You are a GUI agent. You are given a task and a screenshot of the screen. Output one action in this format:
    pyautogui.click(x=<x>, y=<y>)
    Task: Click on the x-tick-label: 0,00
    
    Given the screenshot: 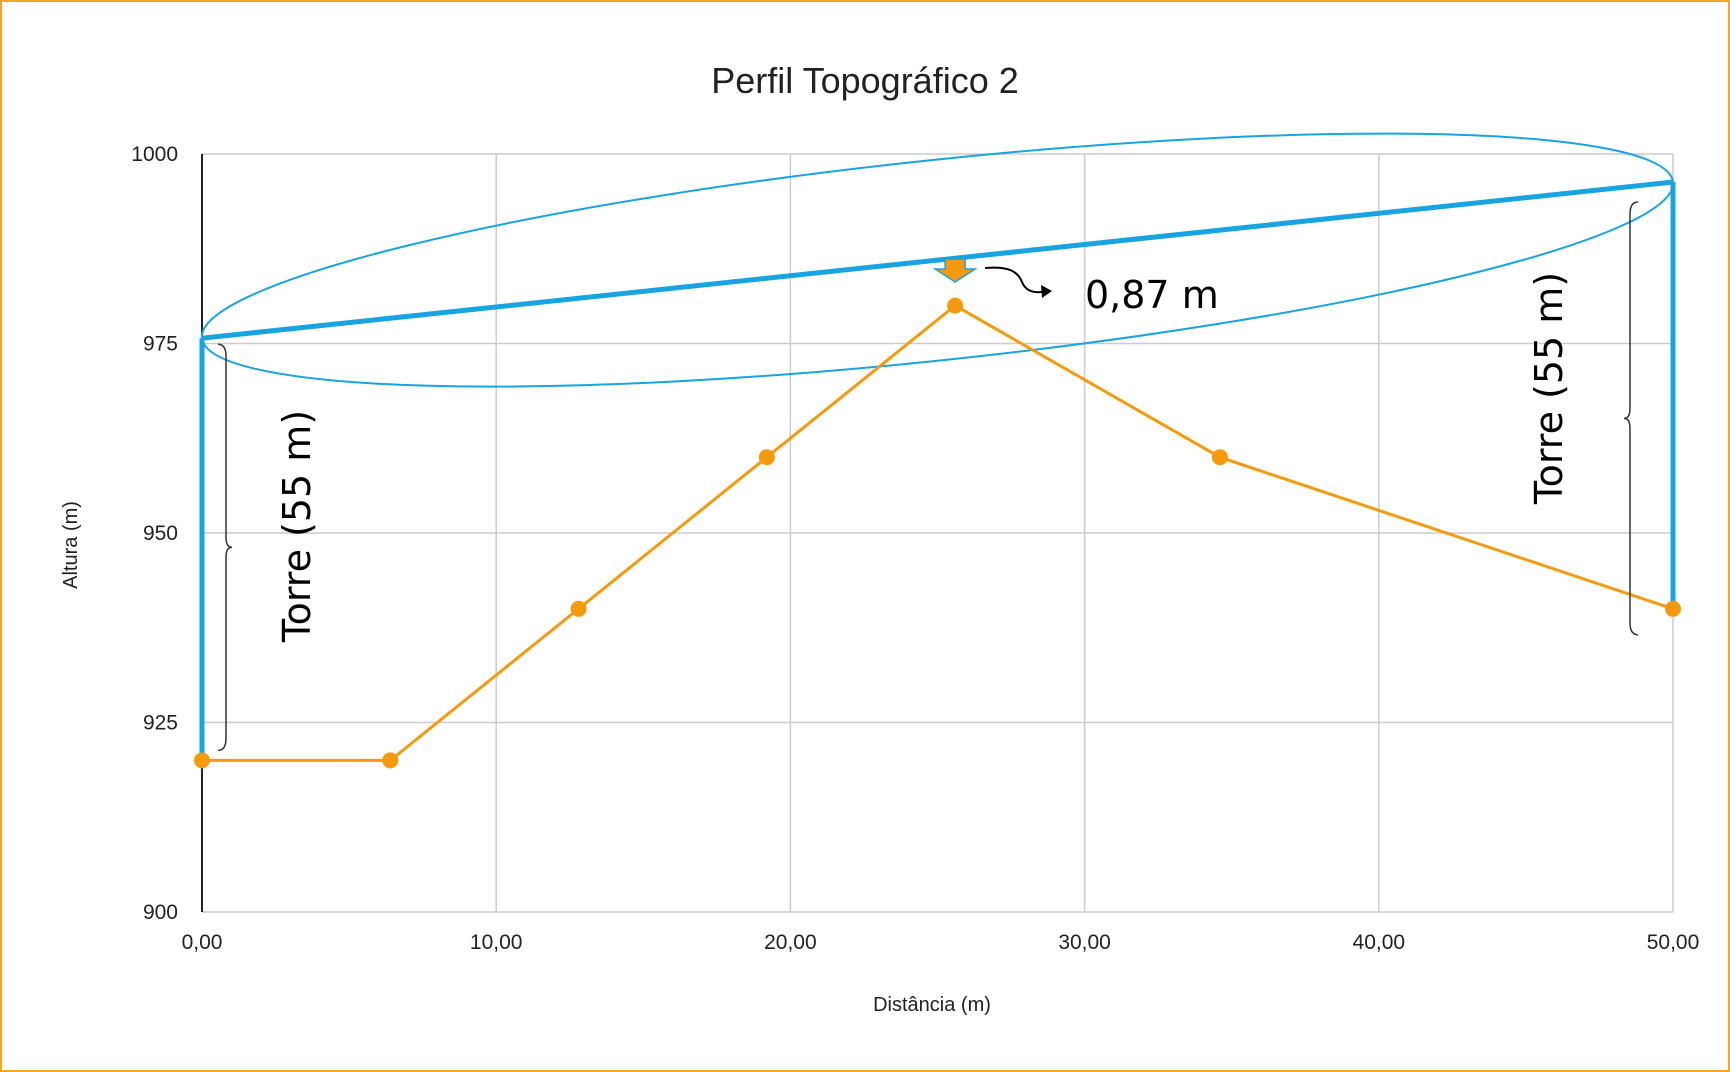 What is the action you would take?
    pyautogui.click(x=202, y=942)
    